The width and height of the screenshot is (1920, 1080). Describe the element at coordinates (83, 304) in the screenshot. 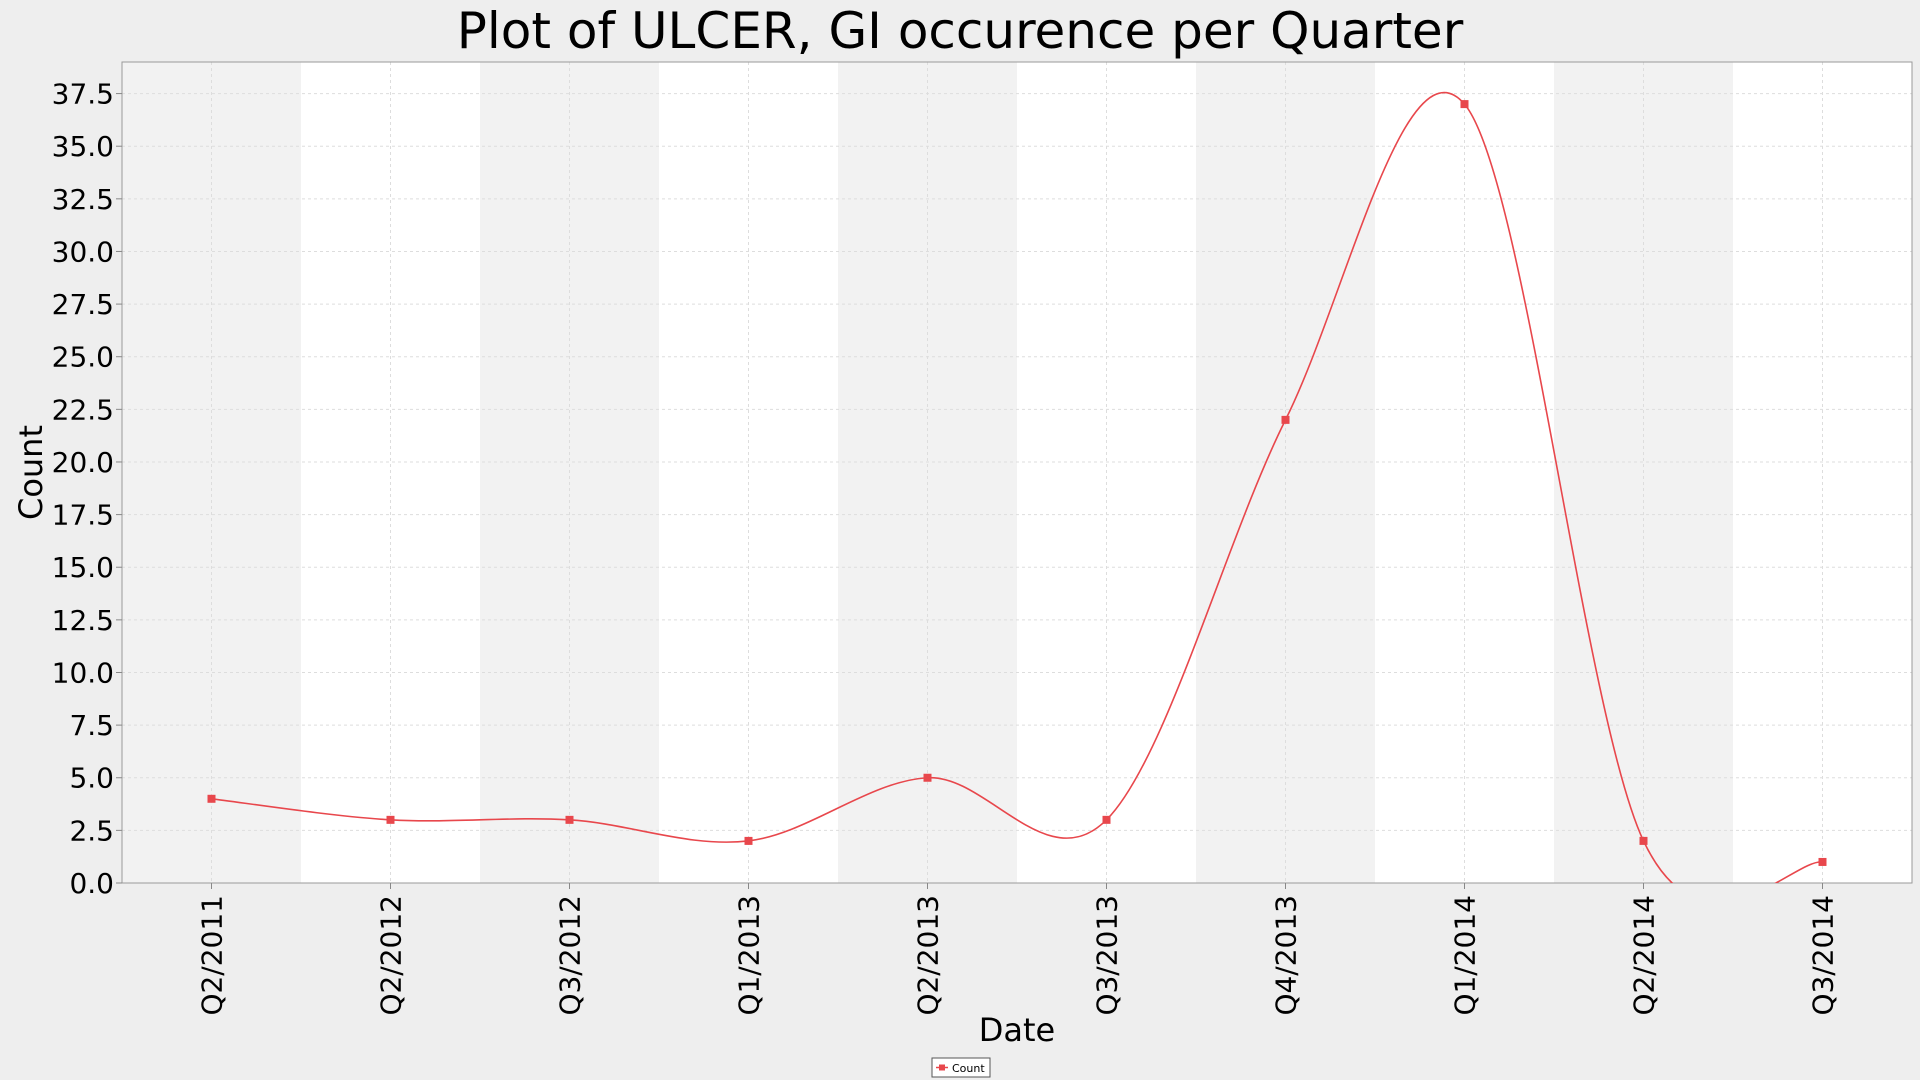

I see `y-tick-label: 27.5` at that location.